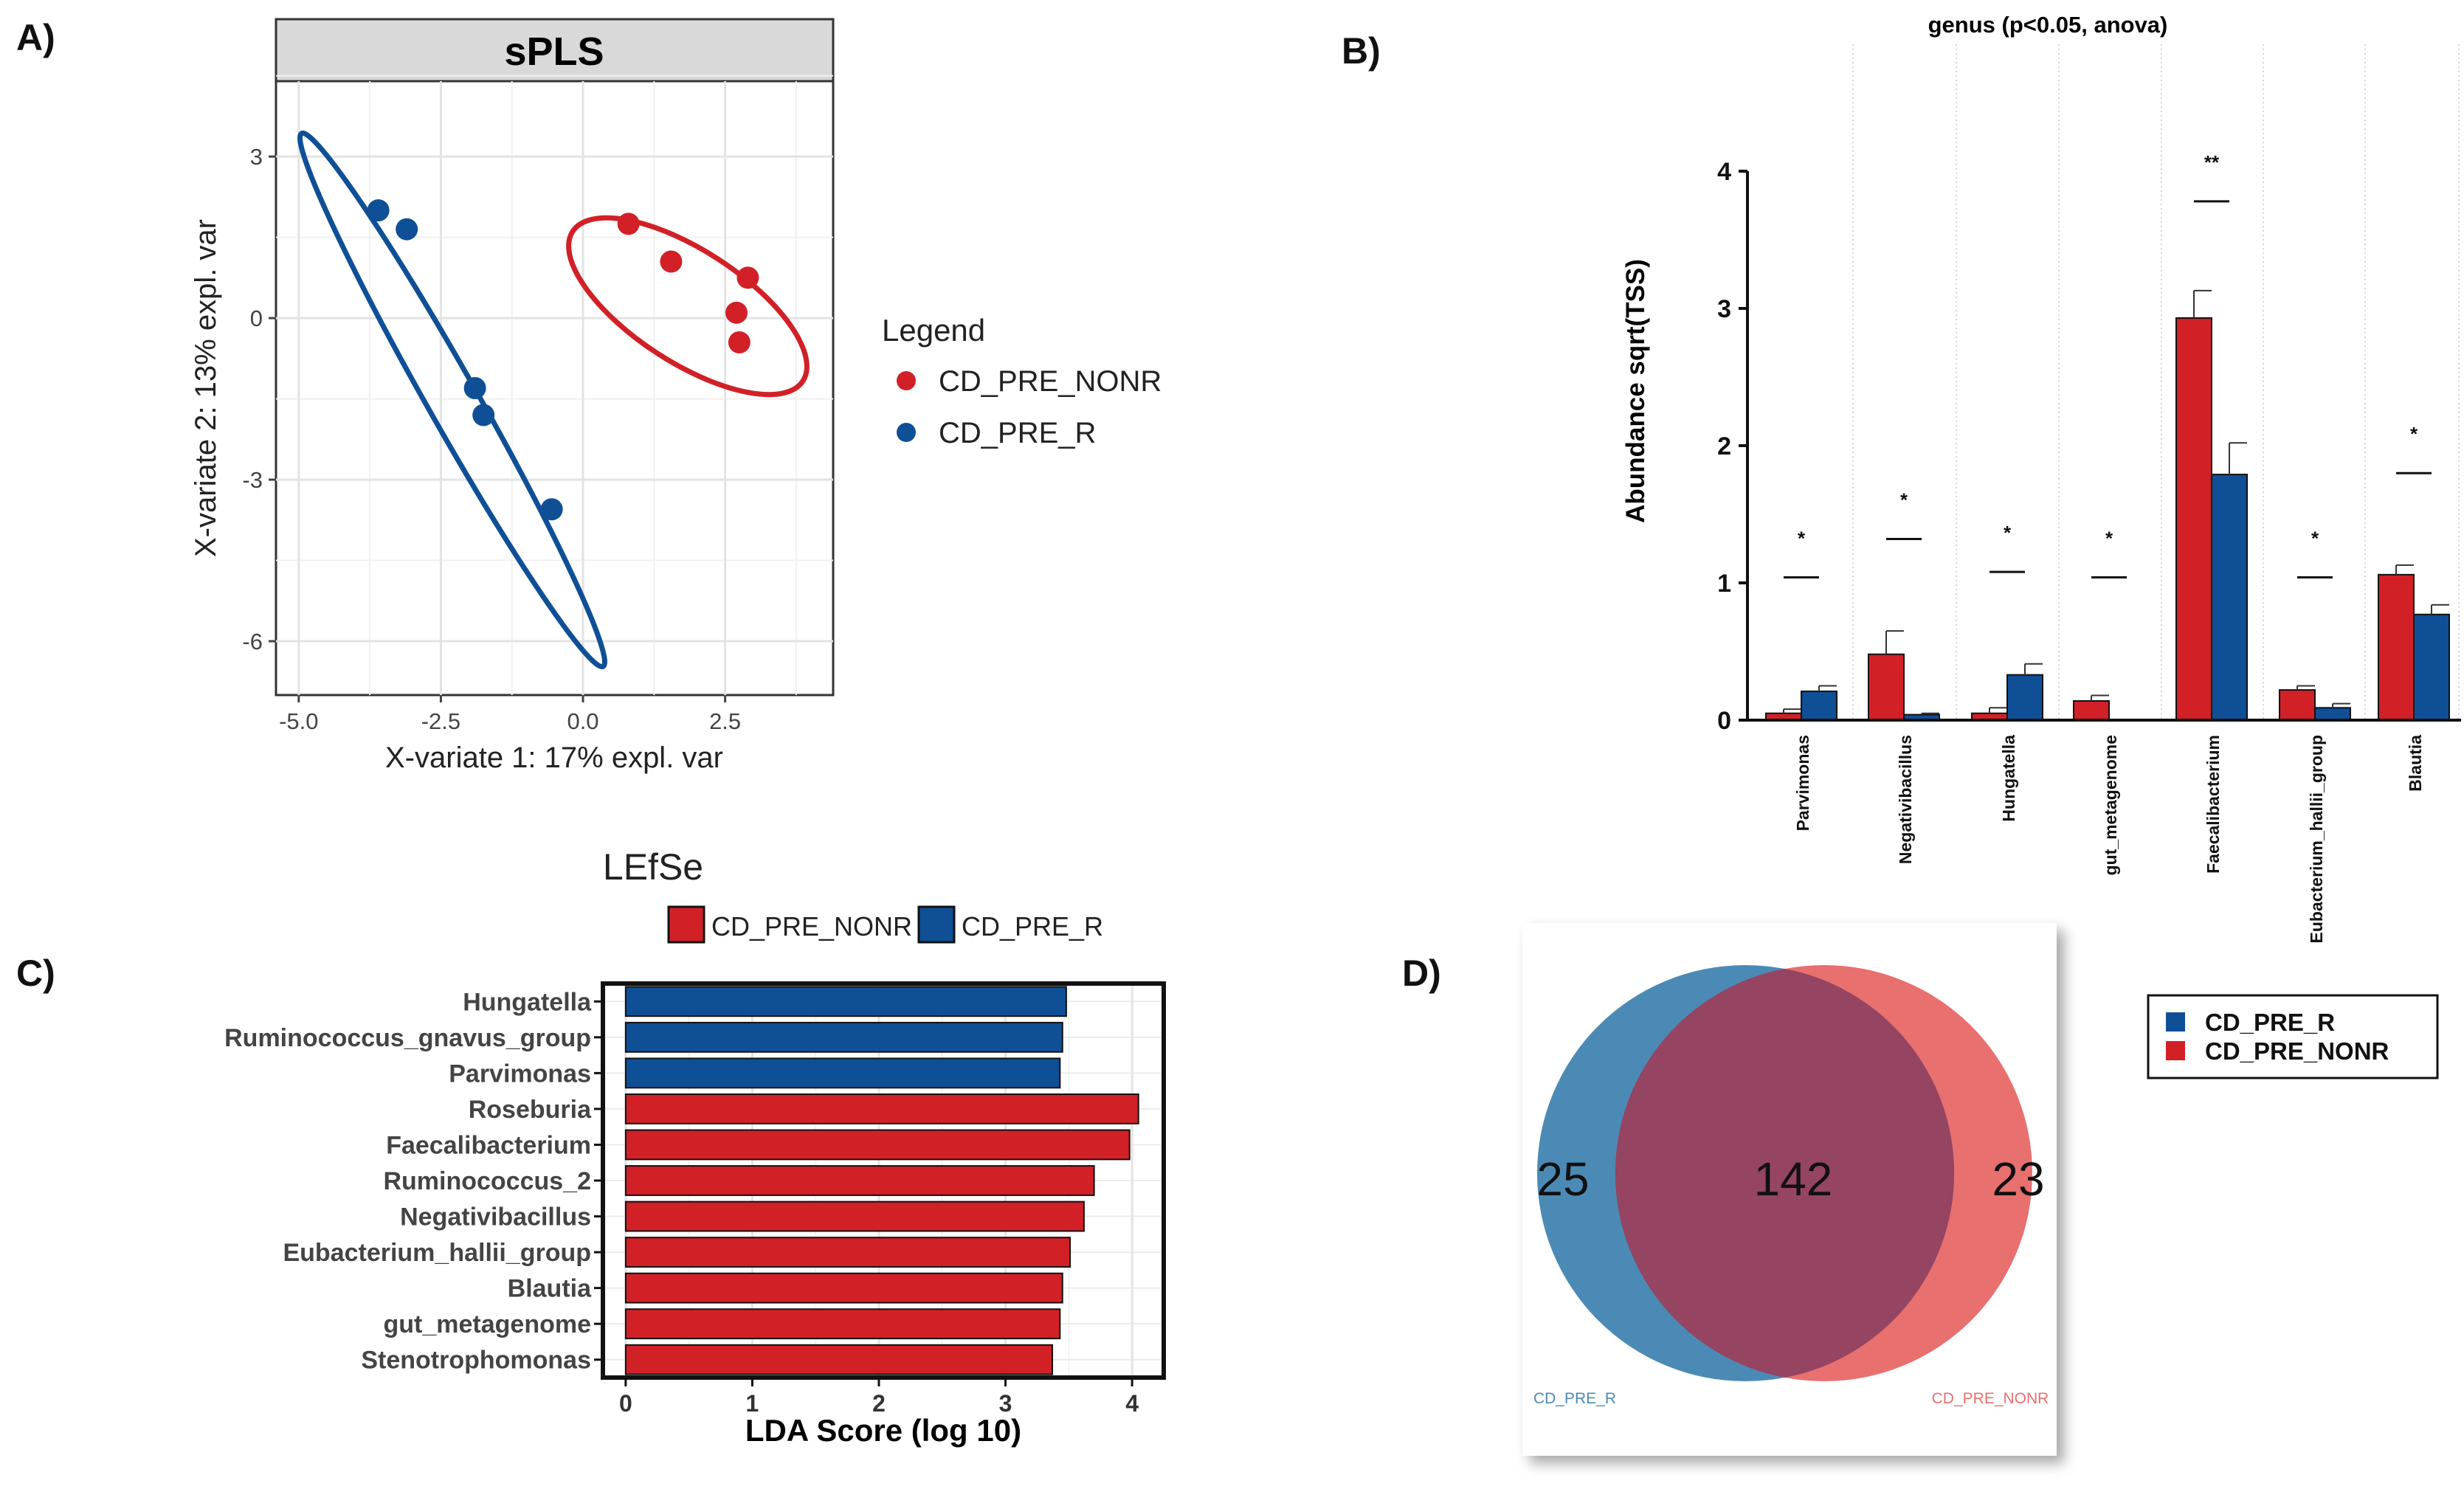 Image resolution: width=2464 pixels, height=1503 pixels. What do you see at coordinates (846, 1002) in the screenshot?
I see `lefse-bar-hungatella` at bounding box center [846, 1002].